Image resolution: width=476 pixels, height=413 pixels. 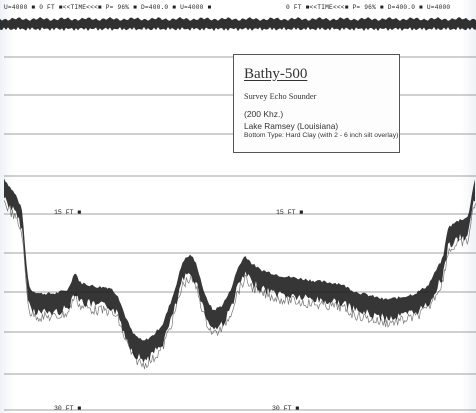 I want to click on depth-marker-30ft-left: 30 FT ■, so click(x=68, y=408).